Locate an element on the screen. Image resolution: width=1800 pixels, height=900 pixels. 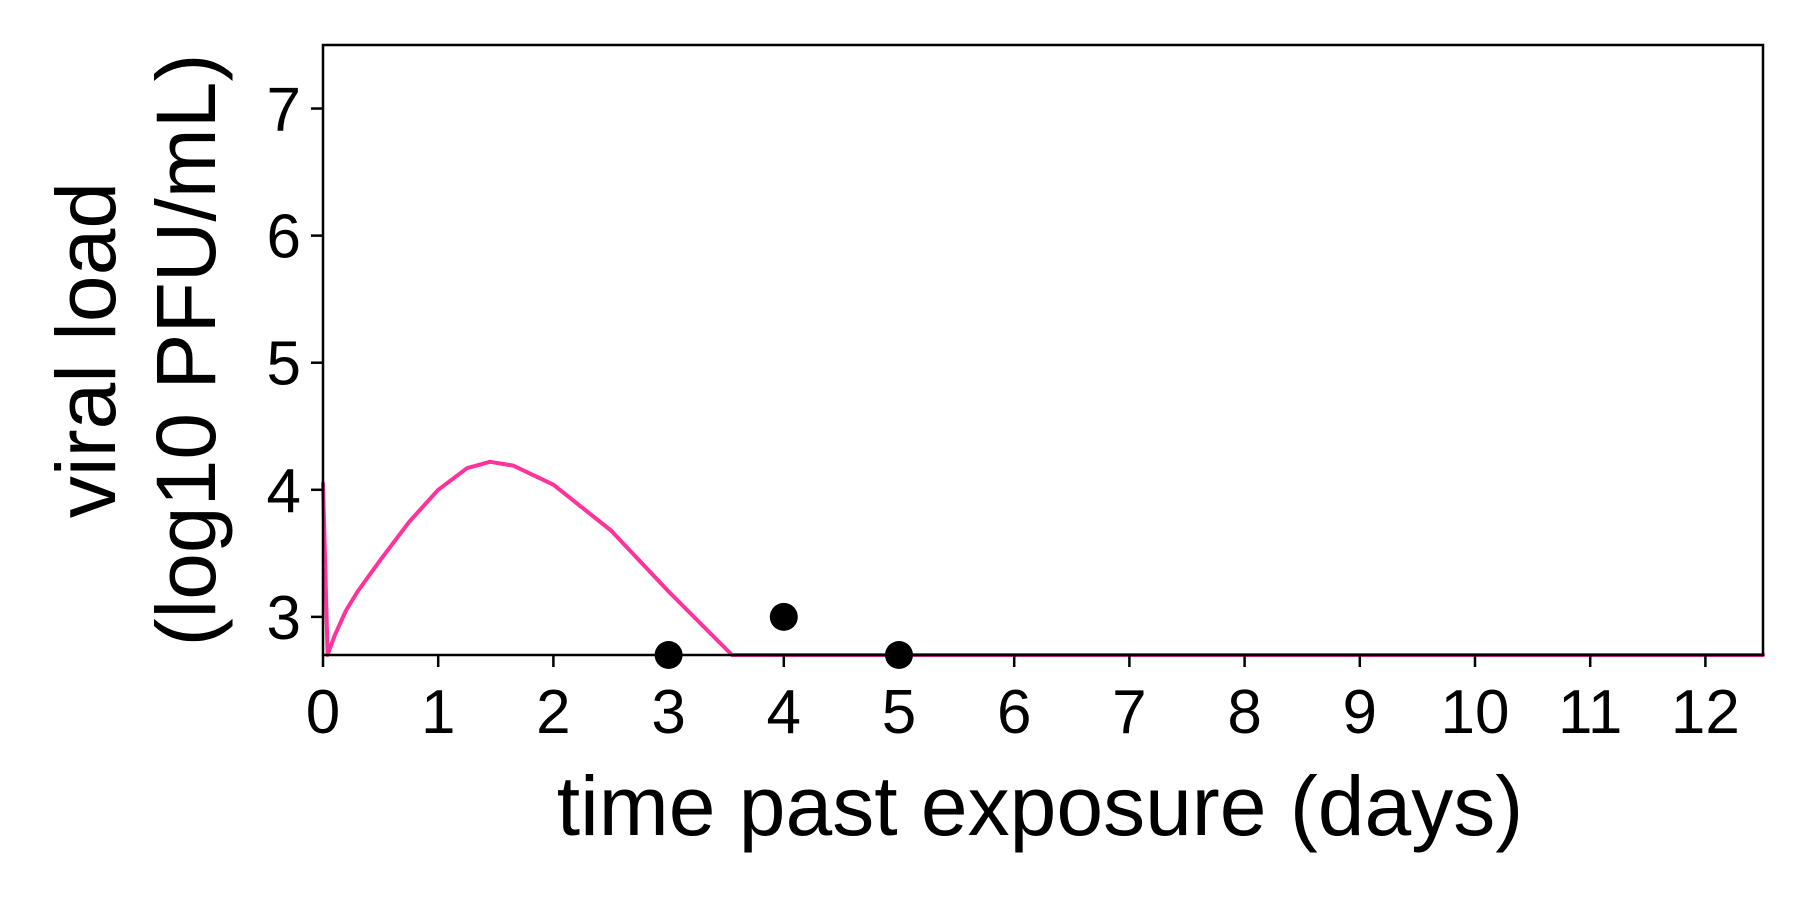
y-tick-label: 7 is located at coordinates (284, 110).